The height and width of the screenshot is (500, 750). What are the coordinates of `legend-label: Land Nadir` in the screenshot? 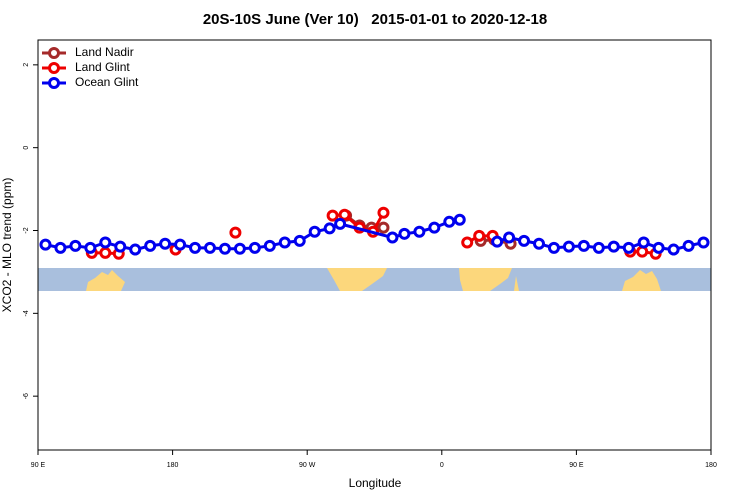 It's located at (104, 52).